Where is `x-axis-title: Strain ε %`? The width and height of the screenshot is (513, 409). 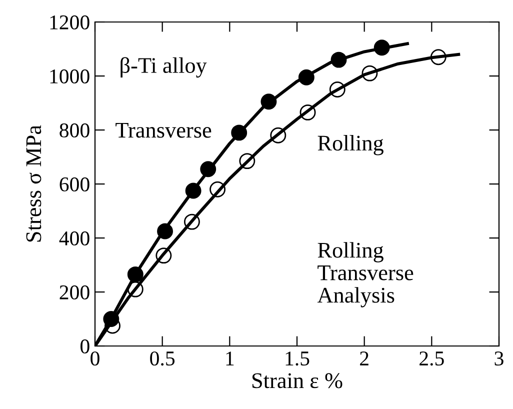
x-axis-title: Strain ε % is located at coordinates (297, 380).